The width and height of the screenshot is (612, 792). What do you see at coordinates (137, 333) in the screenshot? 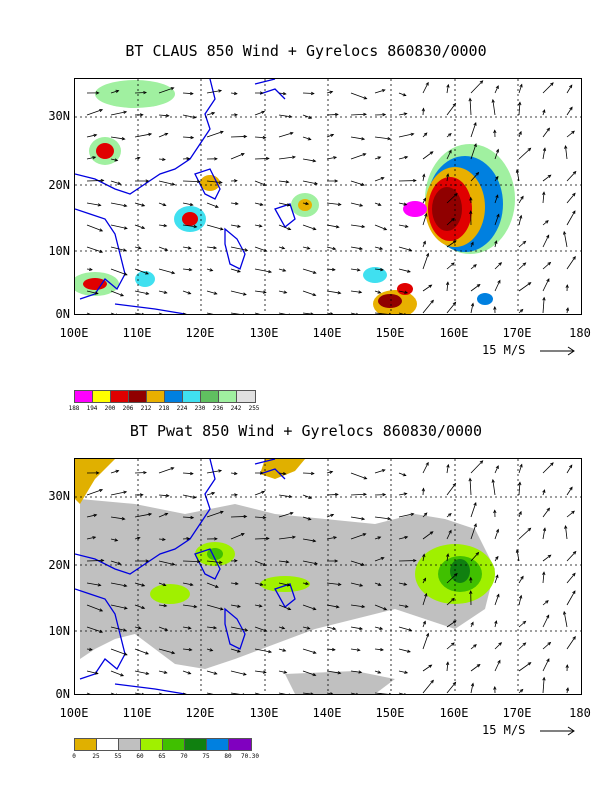
I see `panel1-lon-110e: 110E` at bounding box center [137, 333].